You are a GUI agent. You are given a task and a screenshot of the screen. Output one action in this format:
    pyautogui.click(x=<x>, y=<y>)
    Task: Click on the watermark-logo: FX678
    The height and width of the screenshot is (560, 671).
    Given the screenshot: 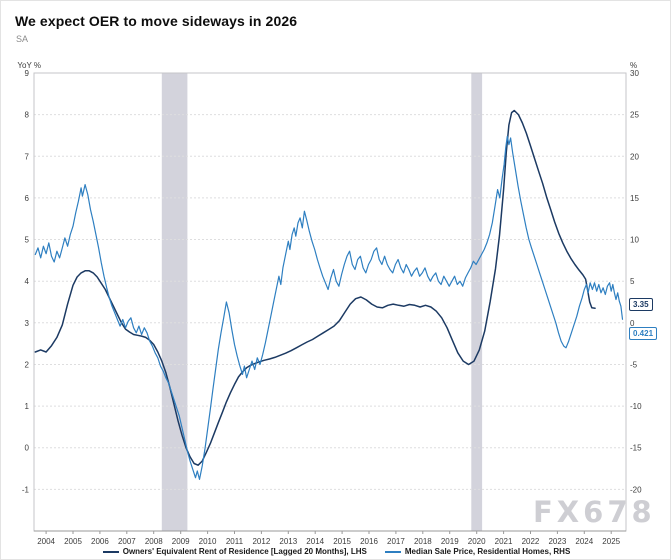 What is the action you would take?
    pyautogui.click(x=594, y=512)
    